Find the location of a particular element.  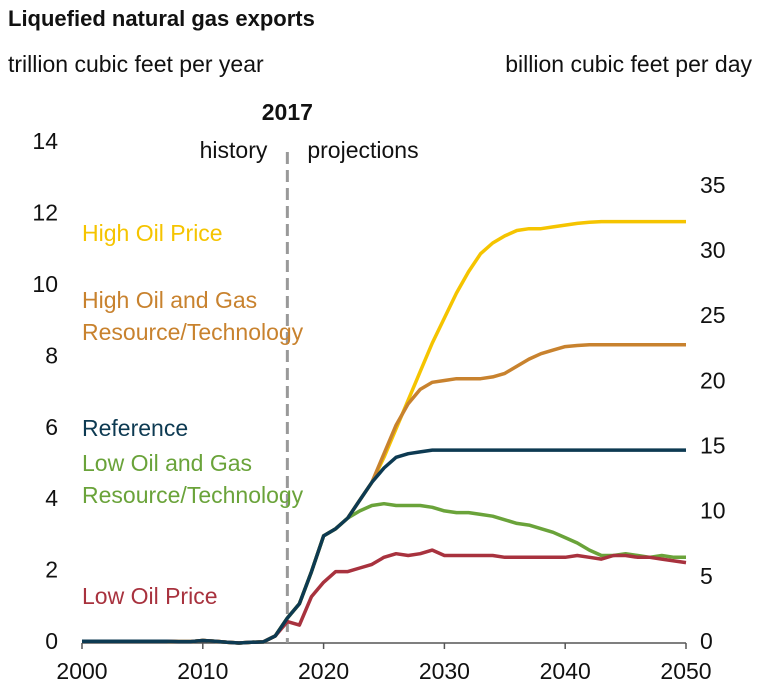

divider-label: 2017 is located at coordinates (287, 112).